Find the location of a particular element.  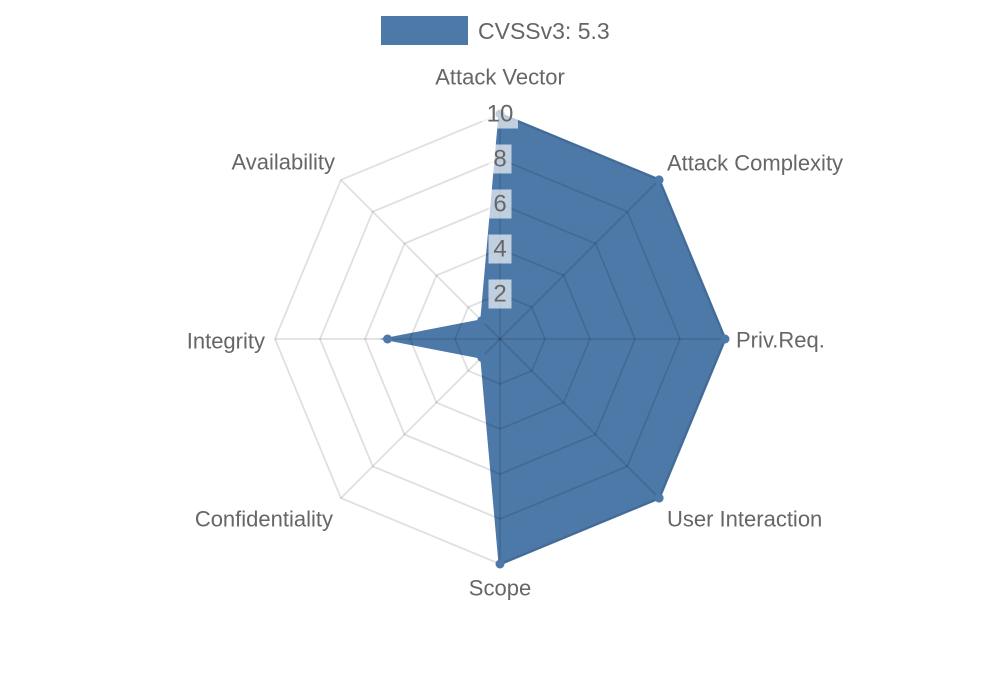

axis-line-availability is located at coordinates (420, 259).